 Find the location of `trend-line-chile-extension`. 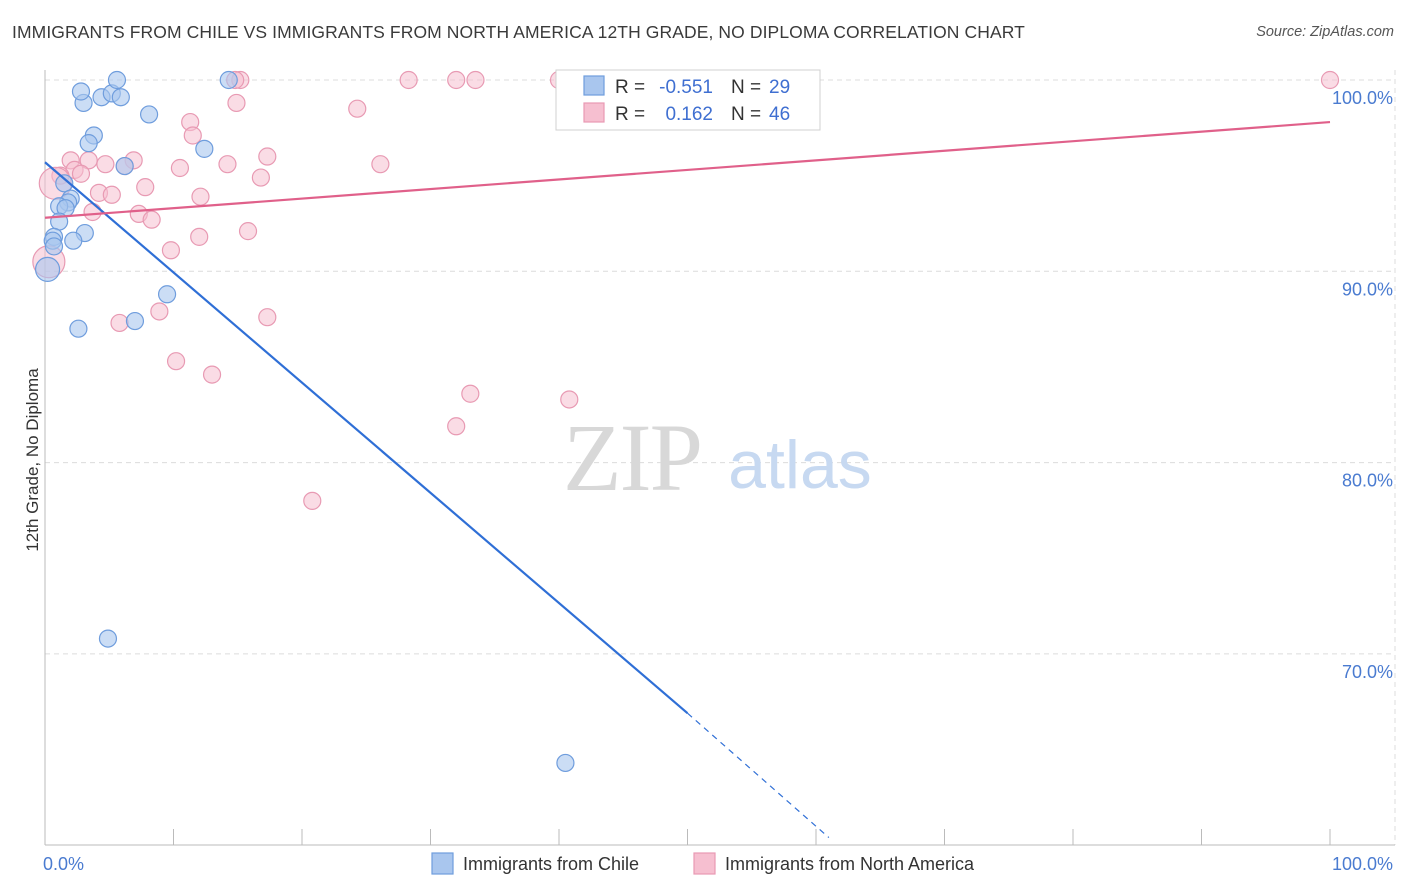

trend-line-chile-extension is located at coordinates (758, 775).